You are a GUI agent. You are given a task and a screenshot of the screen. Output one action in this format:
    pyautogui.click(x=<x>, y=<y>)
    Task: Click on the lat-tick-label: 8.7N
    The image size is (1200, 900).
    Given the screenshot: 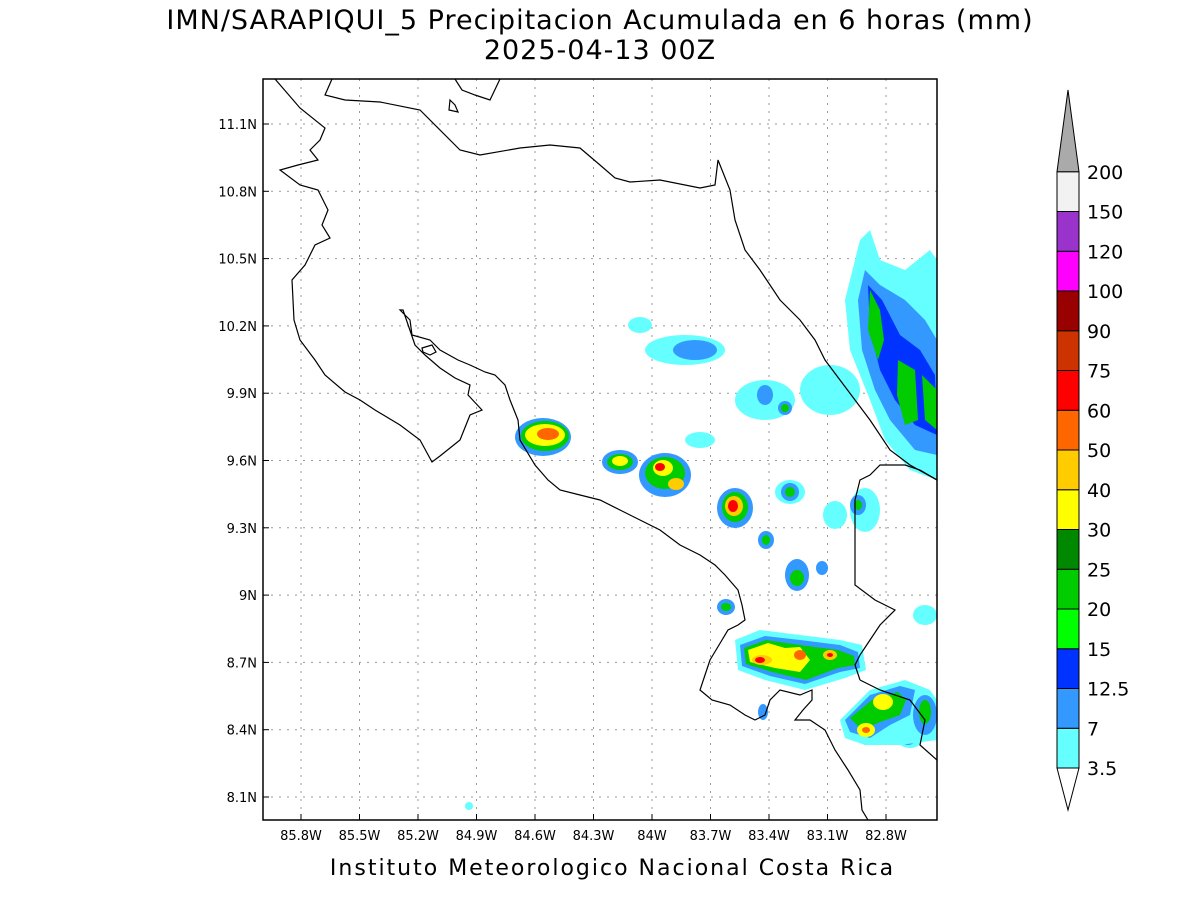 What is the action you would take?
    pyautogui.click(x=242, y=663)
    